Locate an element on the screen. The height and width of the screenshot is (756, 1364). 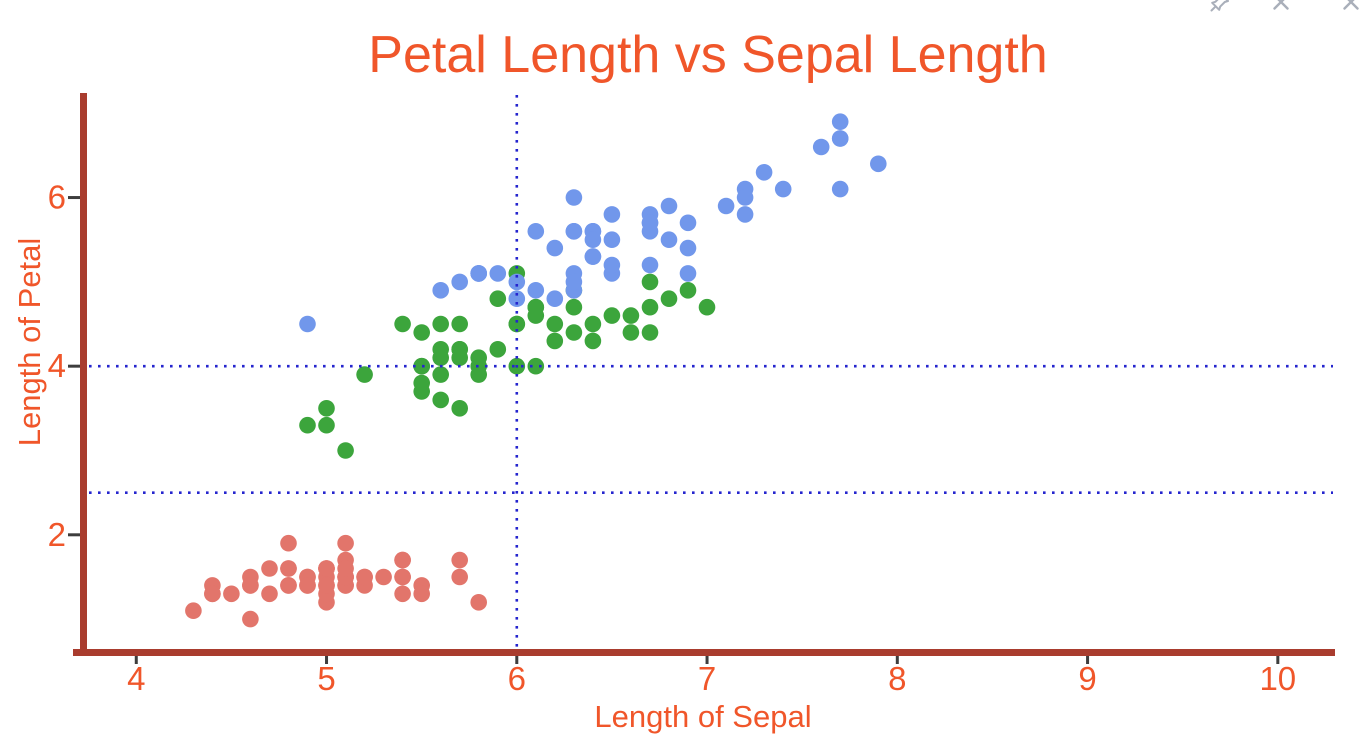
y-tick-label: 2 is located at coordinates (57, 534).